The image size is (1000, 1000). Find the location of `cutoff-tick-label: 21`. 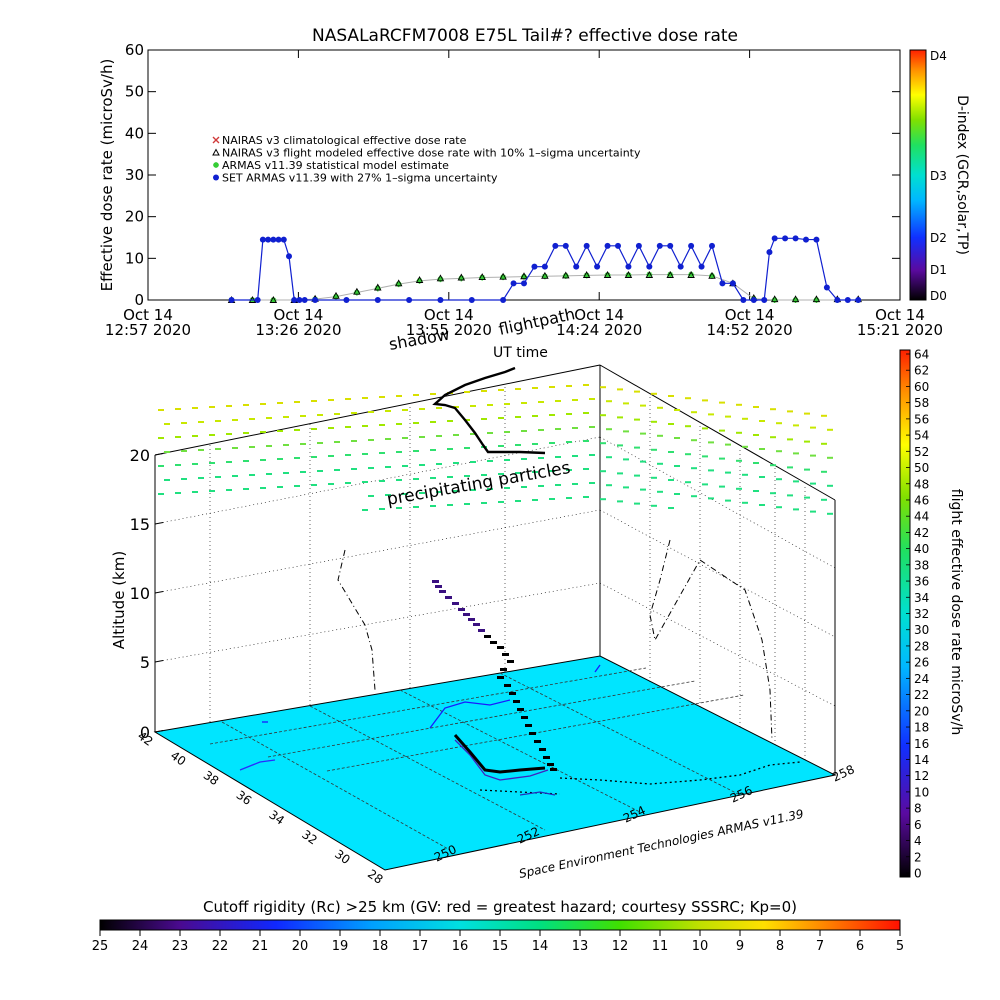

cutoff-tick-label: 21 is located at coordinates (260, 946).